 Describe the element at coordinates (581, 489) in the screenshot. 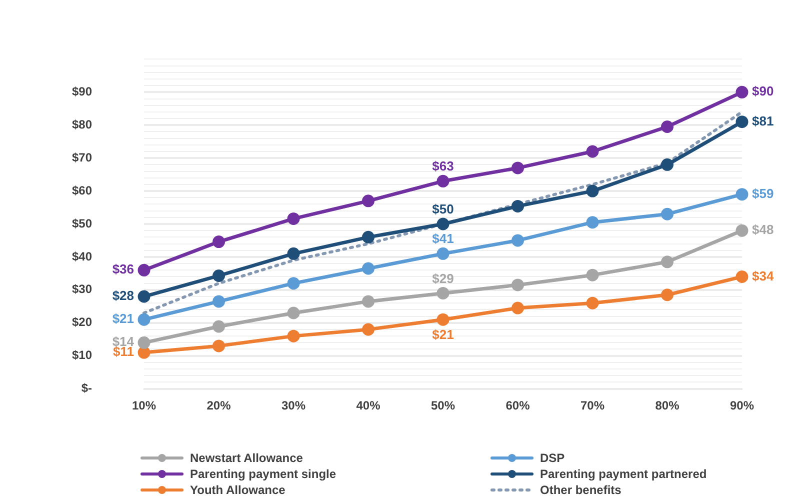

I see `legend-label: Other benefits` at that location.